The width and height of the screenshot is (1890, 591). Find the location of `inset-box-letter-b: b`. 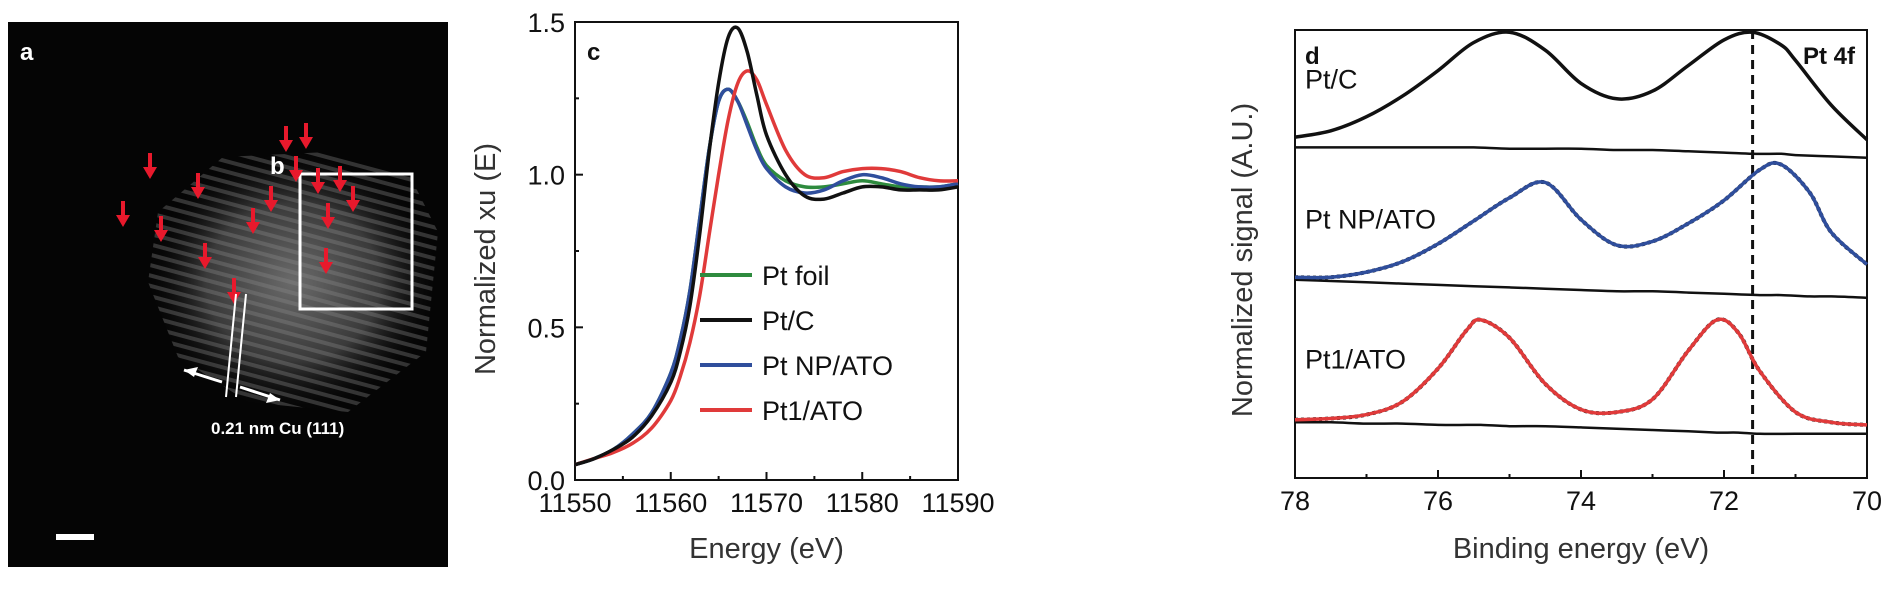

inset-box-letter-b: b is located at coordinates (277, 166).